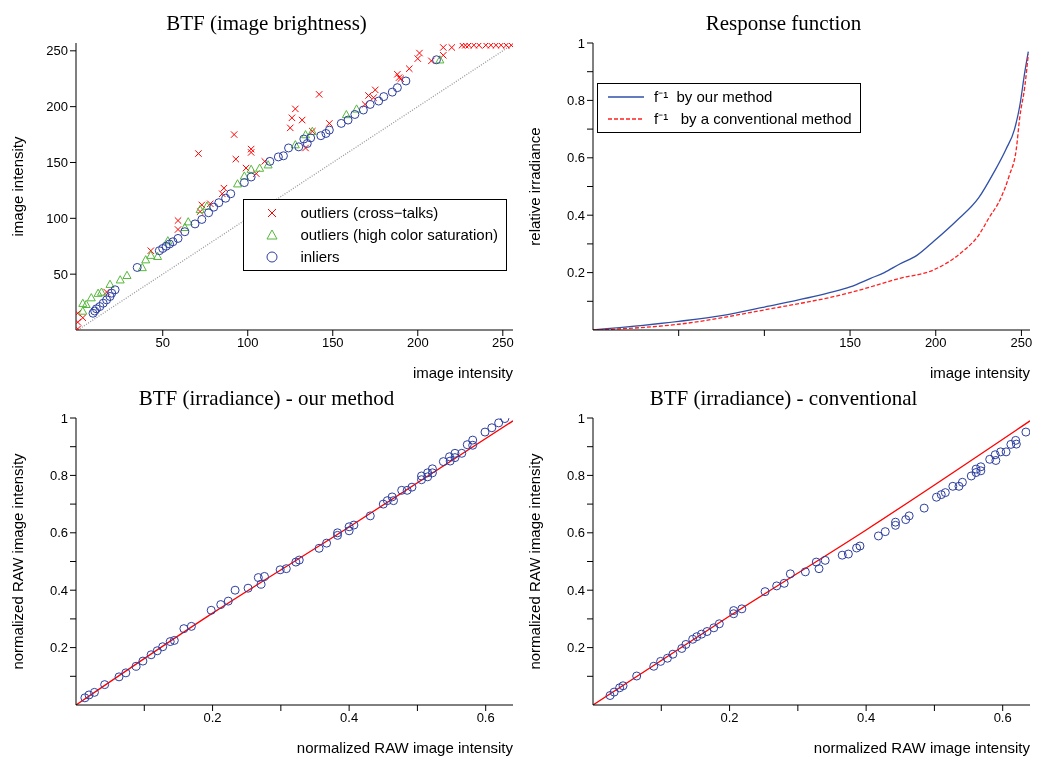 The image size is (1051, 767). What do you see at coordinates (60, 274) in the screenshot?
I see `y-tick-label: 50` at bounding box center [60, 274].